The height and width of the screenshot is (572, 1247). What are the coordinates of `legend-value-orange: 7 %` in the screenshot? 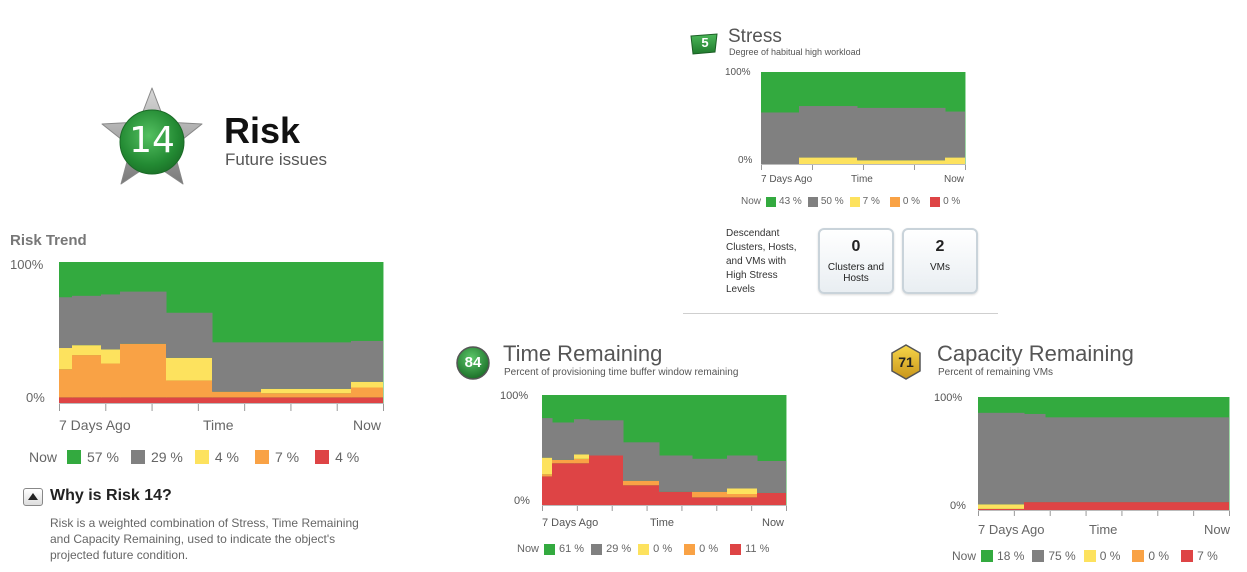 It's located at (287, 457).